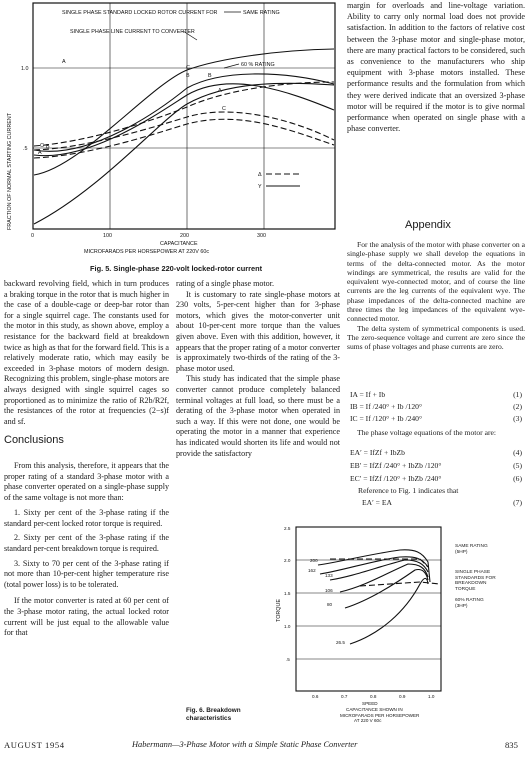 This screenshot has width=529, height=759. What do you see at coordinates (64, 62) in the screenshot?
I see `fig5-curve-letter-a: A` at bounding box center [64, 62].